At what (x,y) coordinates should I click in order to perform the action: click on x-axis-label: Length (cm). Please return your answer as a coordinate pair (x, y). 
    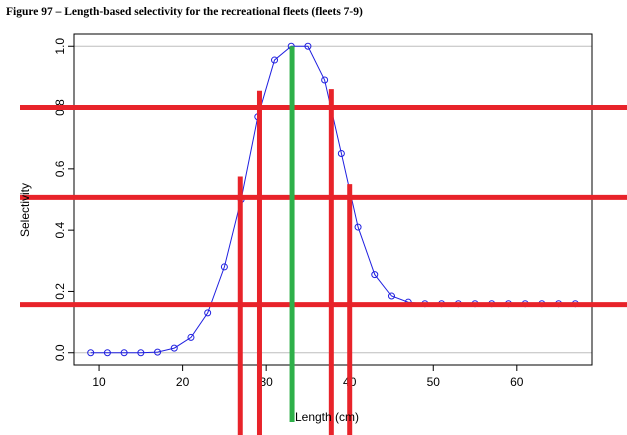
    Looking at the image, I should click on (327, 417).